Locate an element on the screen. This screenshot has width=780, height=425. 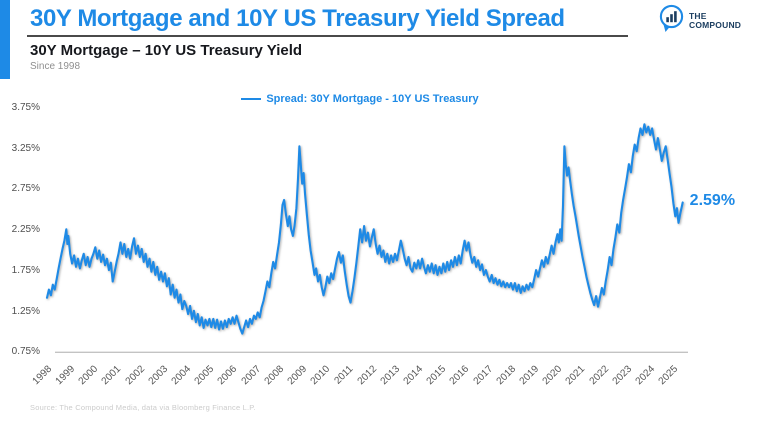
y-tick-label: 2.25% is located at coordinates (25, 230).